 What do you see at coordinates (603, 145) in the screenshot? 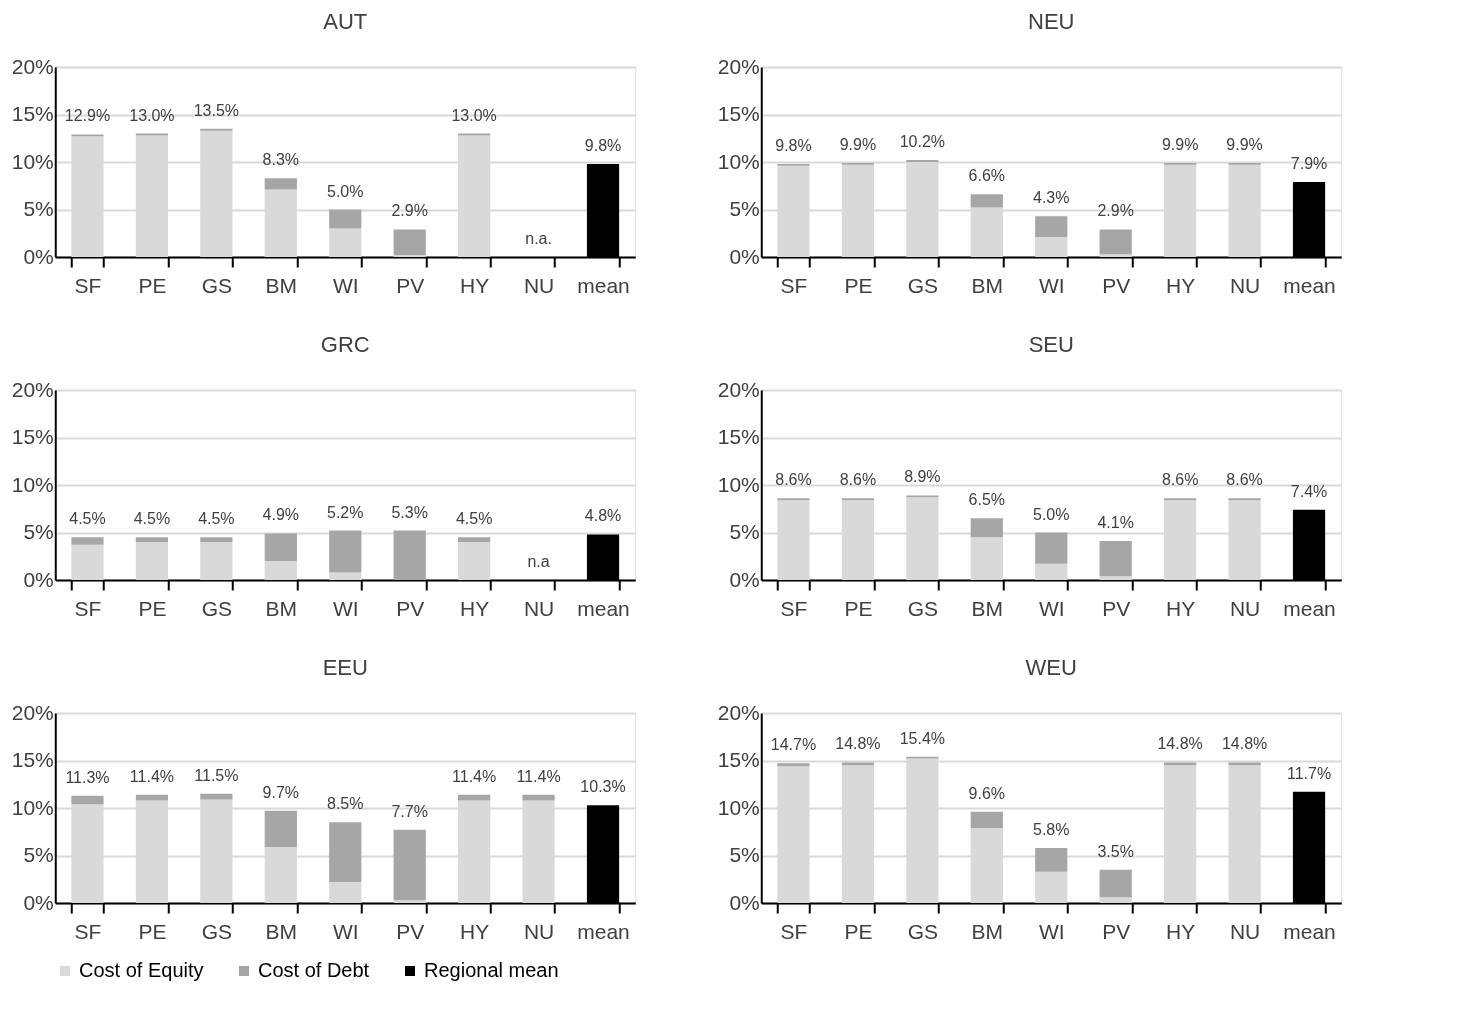
I see `total-label: 9.8%` at bounding box center [603, 145].